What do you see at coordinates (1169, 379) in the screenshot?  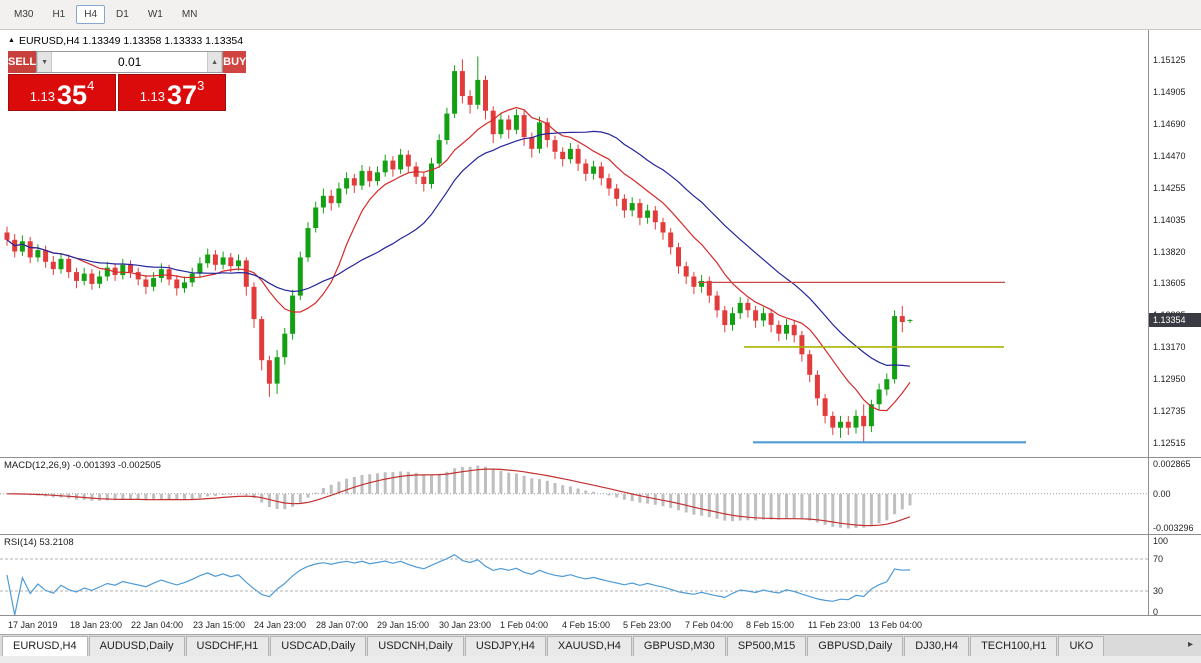 I see `price-axis-label: 1.12950` at bounding box center [1169, 379].